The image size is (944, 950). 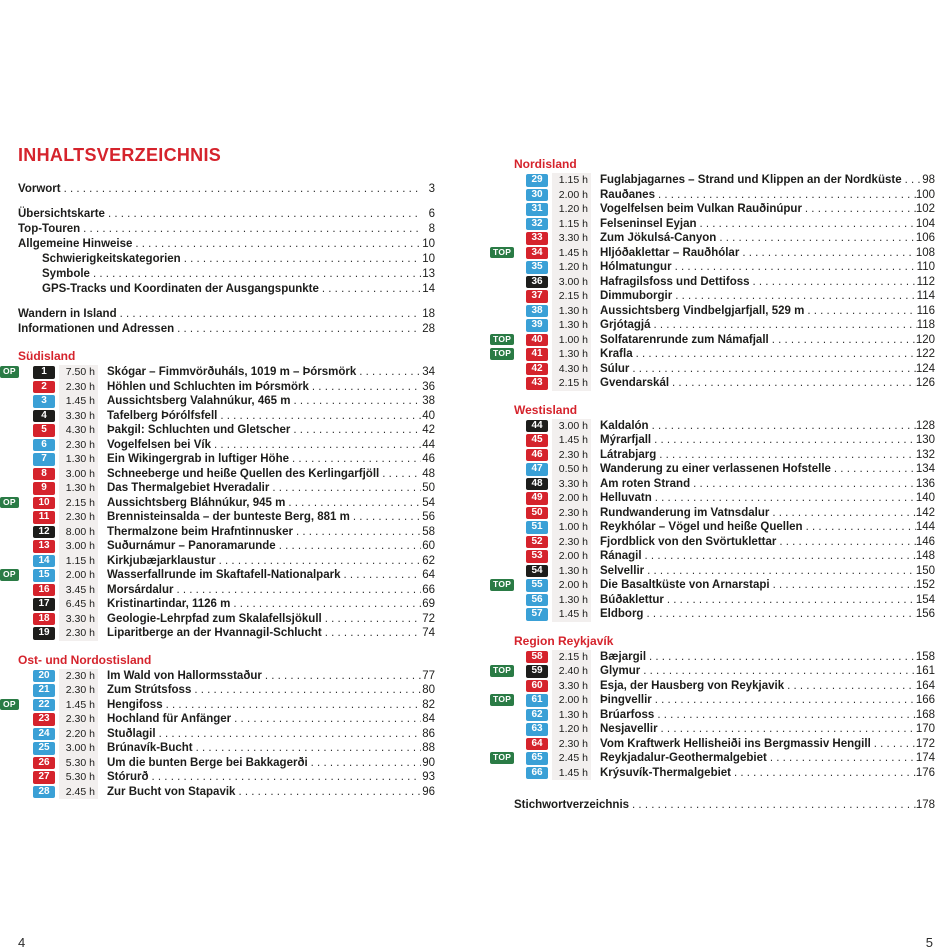 What do you see at coordinates (925, 685) in the screenshot?
I see `tour-page: 164` at bounding box center [925, 685].